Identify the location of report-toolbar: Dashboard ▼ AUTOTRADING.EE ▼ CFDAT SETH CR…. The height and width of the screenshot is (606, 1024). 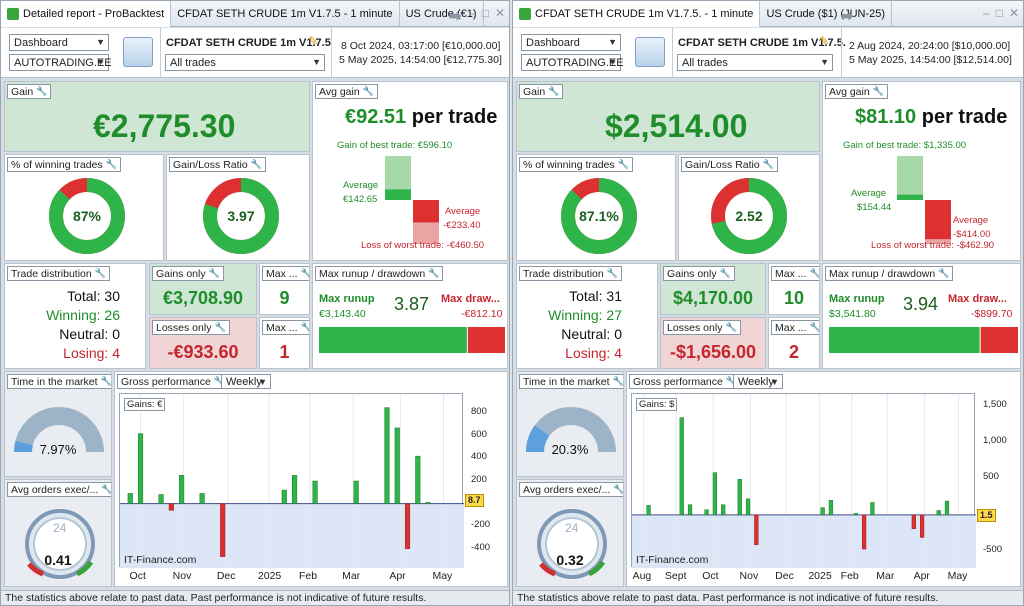
(768, 53).